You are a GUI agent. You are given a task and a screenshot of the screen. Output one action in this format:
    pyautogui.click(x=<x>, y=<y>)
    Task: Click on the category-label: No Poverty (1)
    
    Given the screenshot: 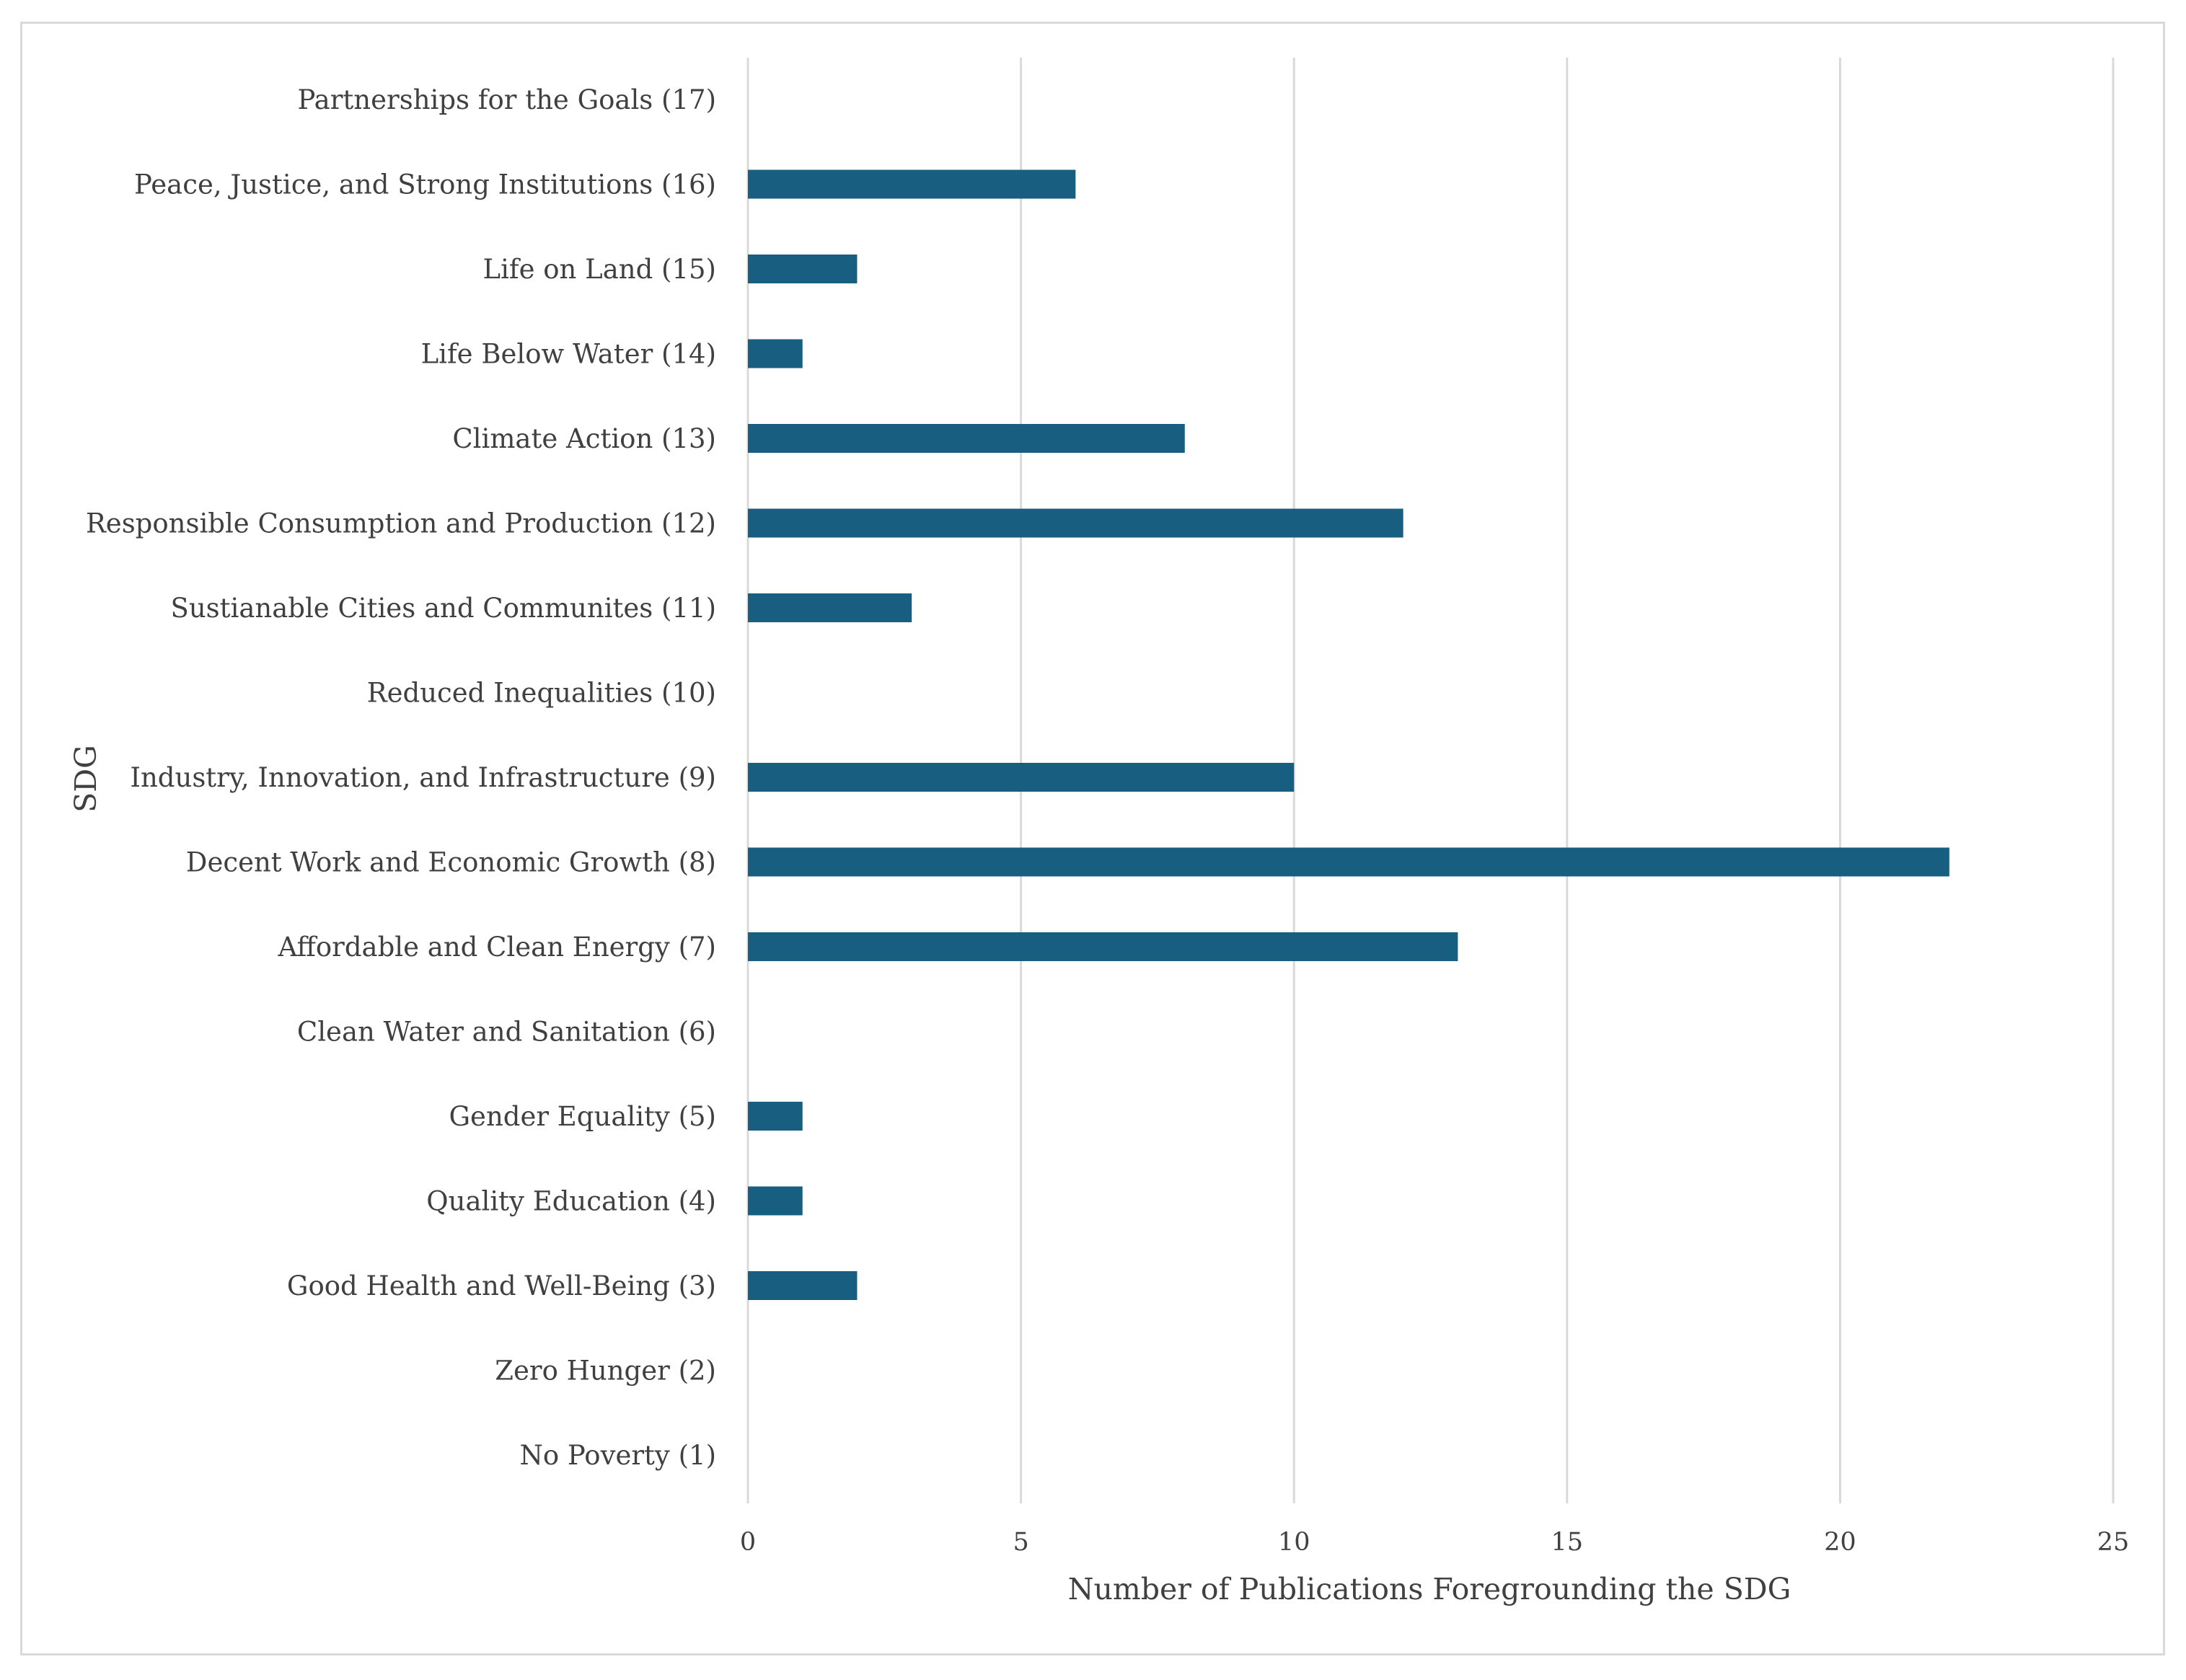 What is the action you would take?
    pyautogui.click(x=617, y=1455)
    